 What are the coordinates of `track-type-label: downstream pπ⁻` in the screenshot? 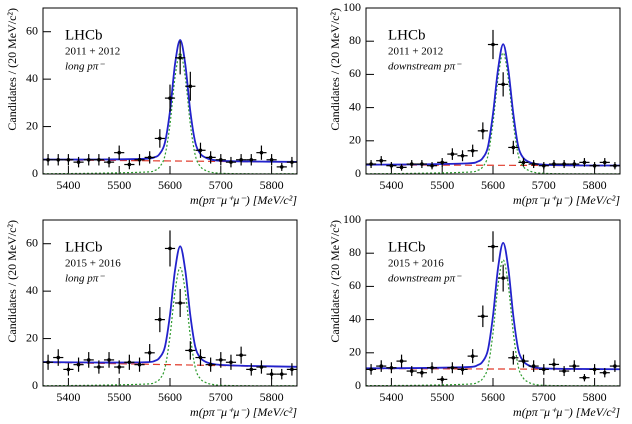 It's located at (425, 279).